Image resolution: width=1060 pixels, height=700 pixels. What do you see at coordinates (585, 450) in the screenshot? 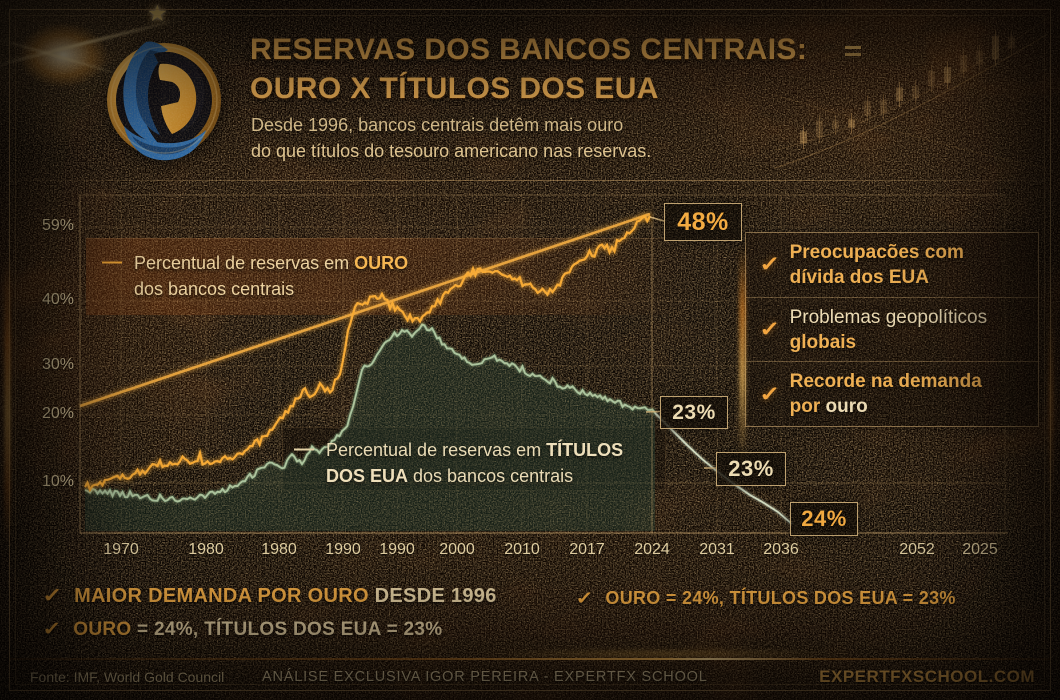
I see `legend-treasuries-emphasis: TÍTULOS` at bounding box center [585, 450].